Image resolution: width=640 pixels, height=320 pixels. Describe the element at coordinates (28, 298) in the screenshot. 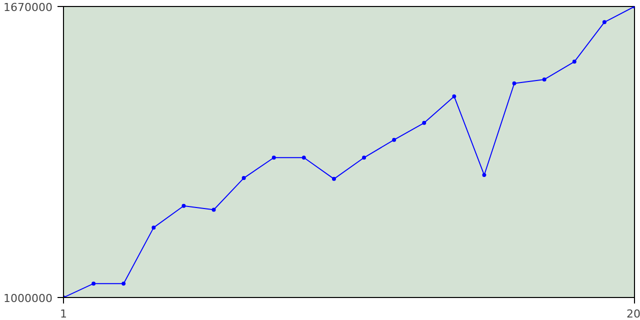

I see `y-tick-label: 1000000` at that location.